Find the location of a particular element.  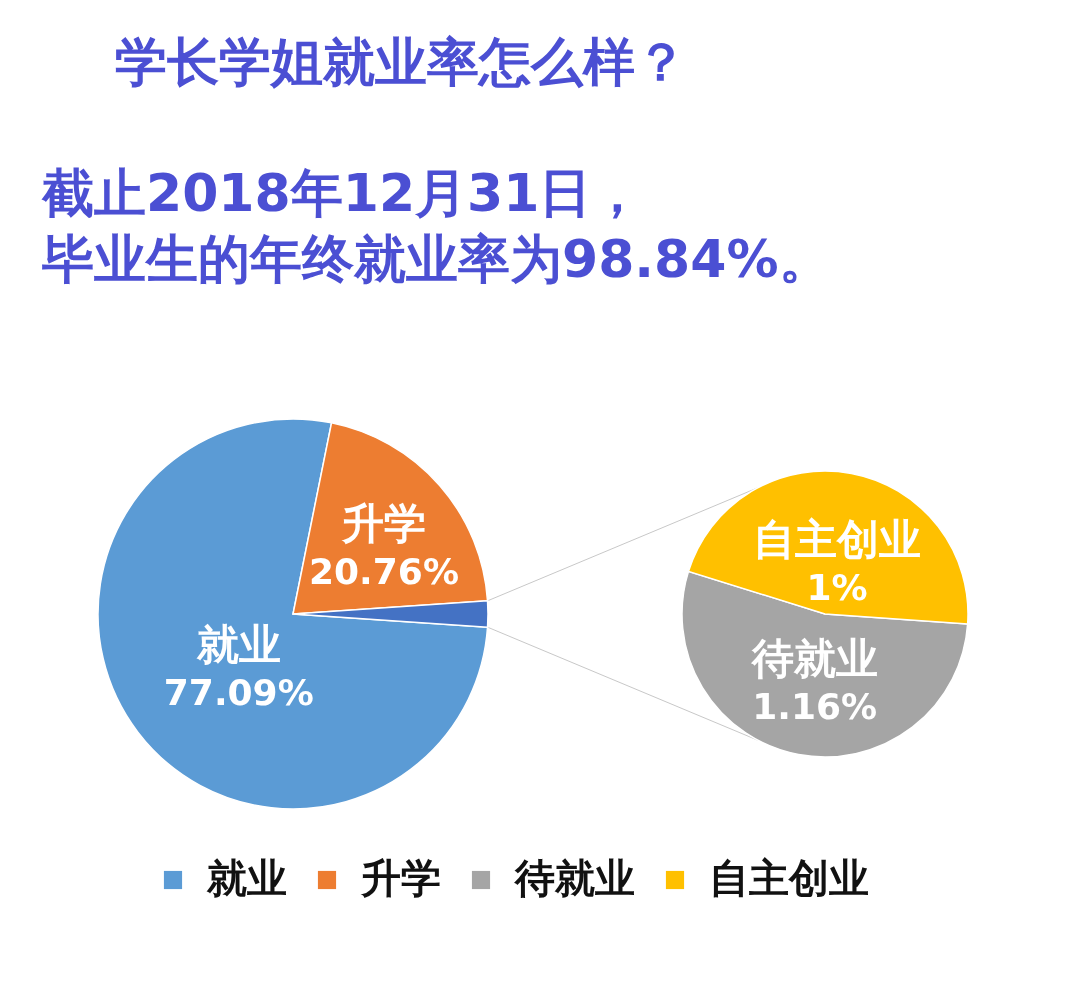

data-label: 1% is located at coordinates (837, 588).